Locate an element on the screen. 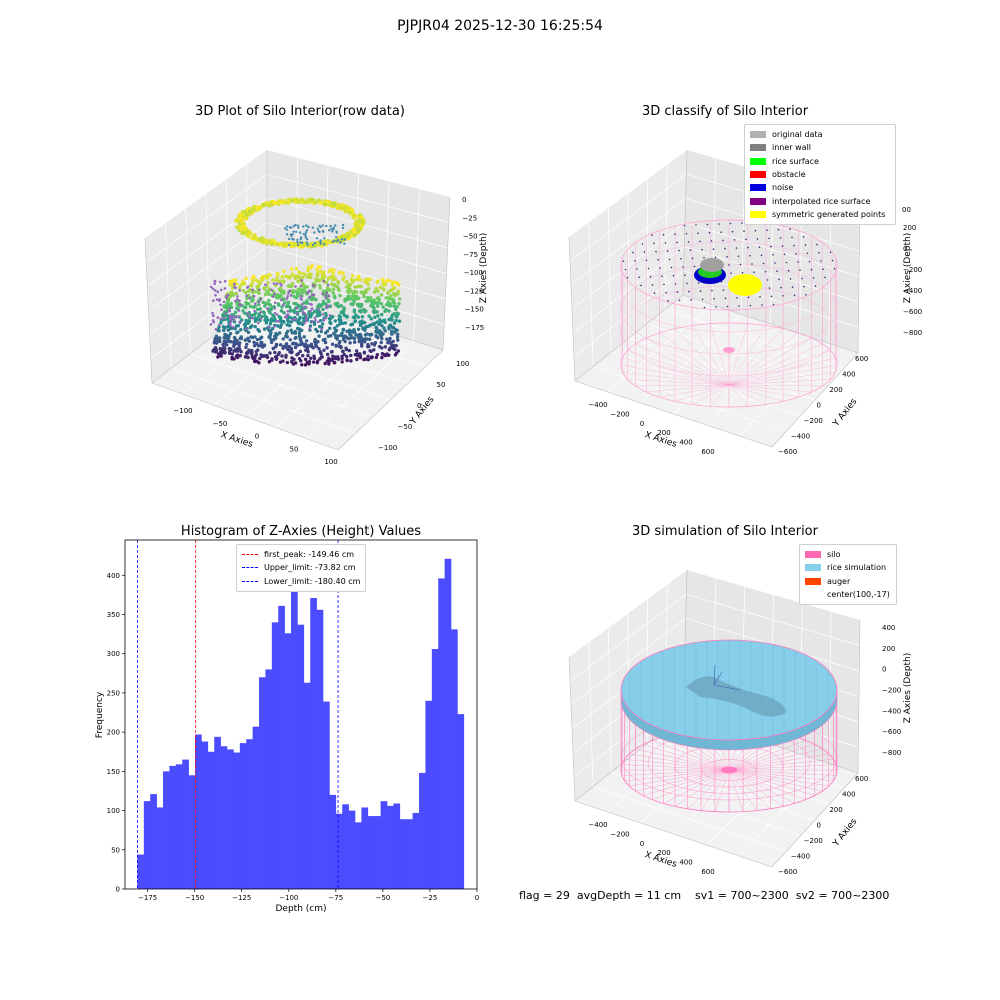 Image resolution: width=1000 pixels, height=1000 pixels. legend-label: original data is located at coordinates (797, 135).